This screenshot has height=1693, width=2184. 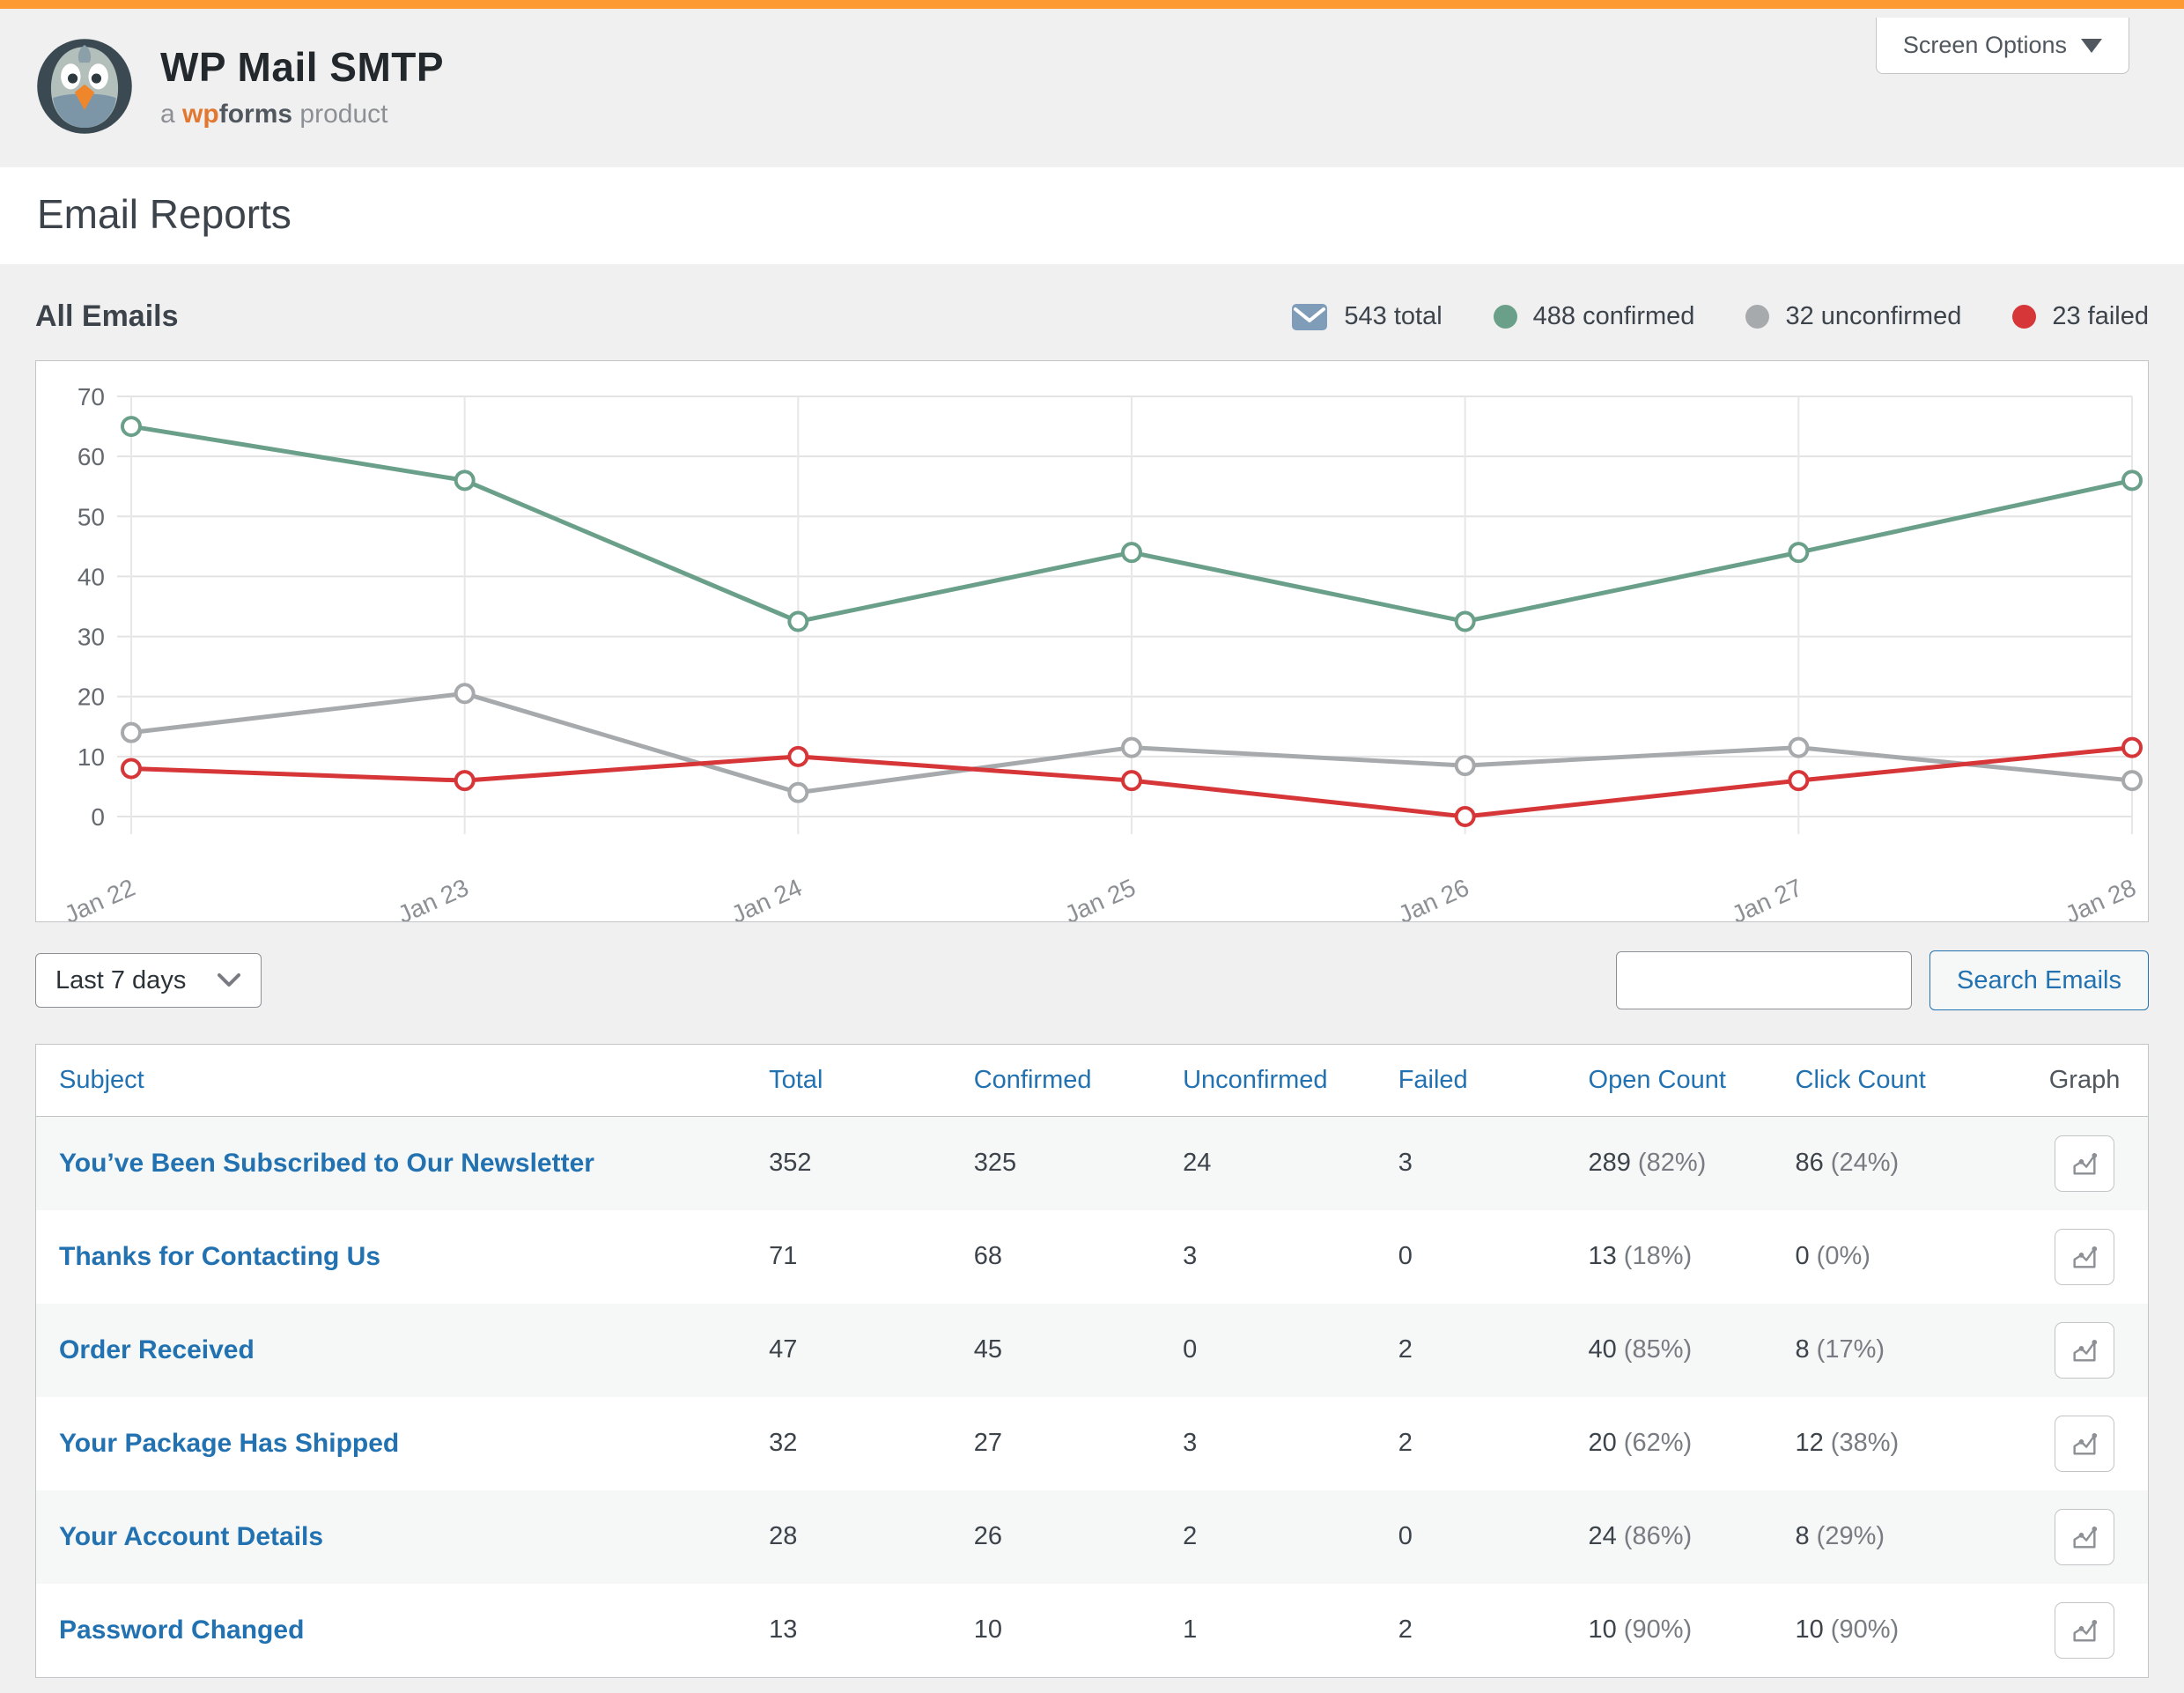 I want to click on svg-text: 40, so click(x=91, y=576).